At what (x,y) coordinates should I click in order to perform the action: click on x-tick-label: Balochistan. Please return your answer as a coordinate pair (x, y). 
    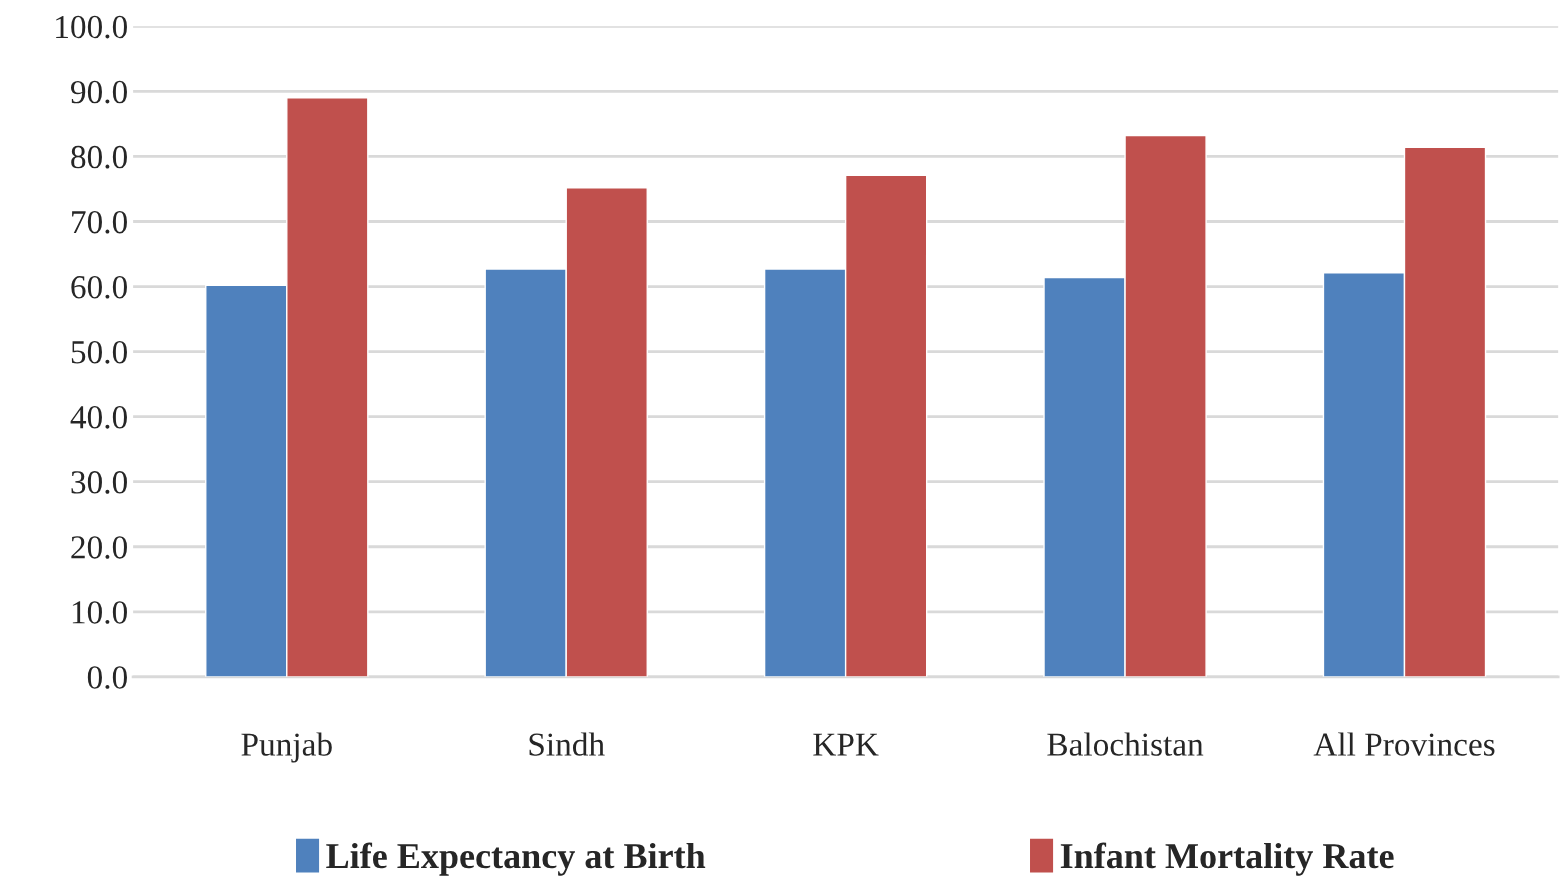
    Looking at the image, I should click on (1125, 744).